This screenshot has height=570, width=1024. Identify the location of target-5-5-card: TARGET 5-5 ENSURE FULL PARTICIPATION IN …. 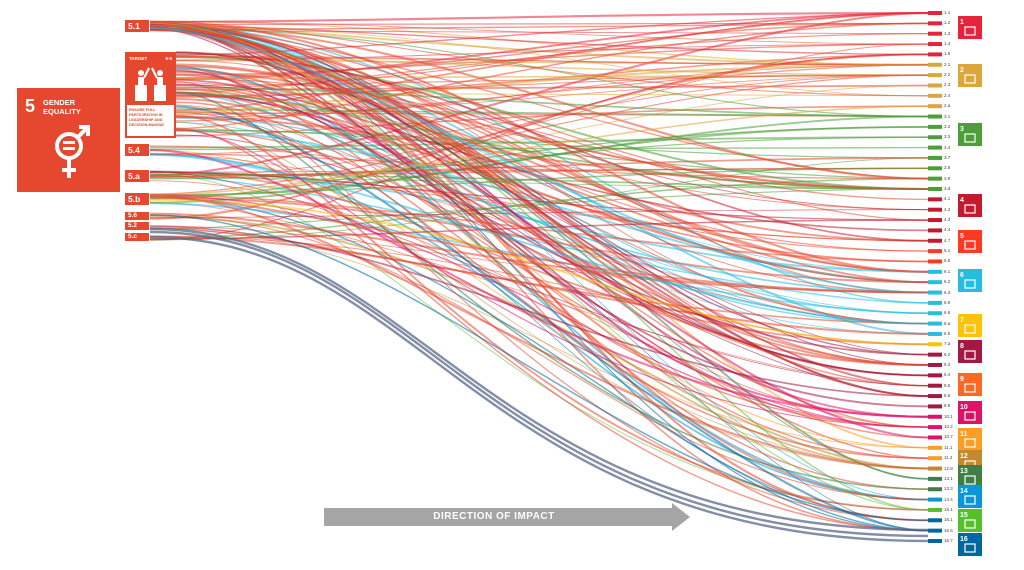
(150, 95).